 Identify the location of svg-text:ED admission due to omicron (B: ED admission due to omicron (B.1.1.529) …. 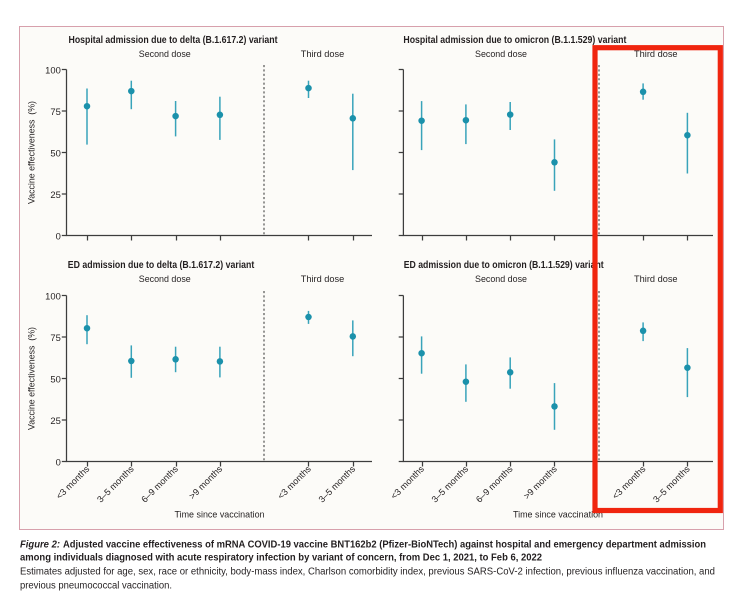
(504, 265).